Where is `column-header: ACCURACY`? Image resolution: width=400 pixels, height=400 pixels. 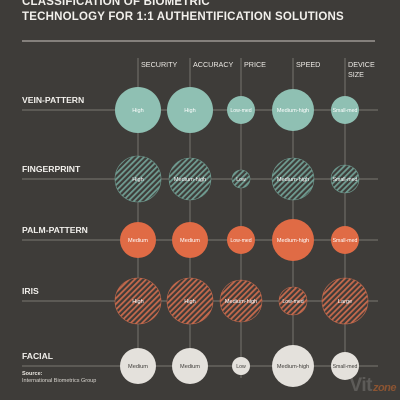
column-header: ACCURACY is located at coordinates (213, 64).